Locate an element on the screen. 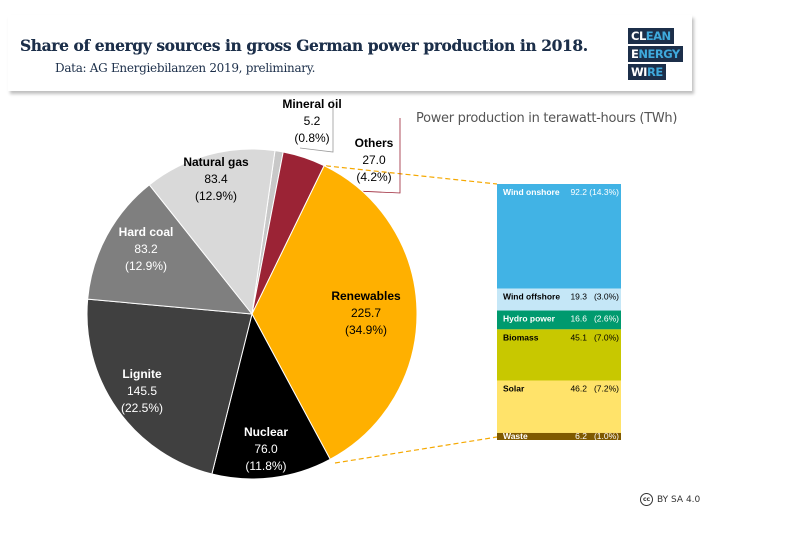 Image resolution: width=801 pixels, height=554 pixels. bar-pct-wind-offshore: (3.0%) is located at coordinates (606, 297).